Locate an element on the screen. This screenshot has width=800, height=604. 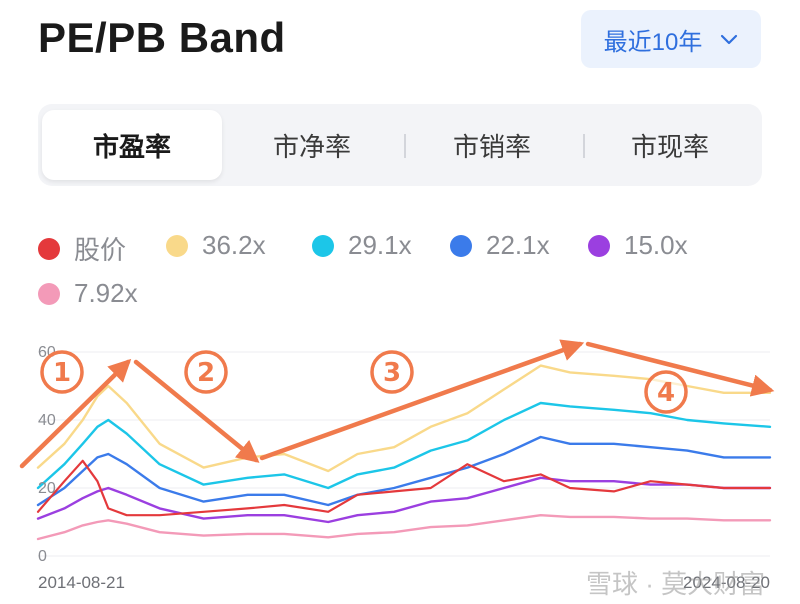
x-tick-label: 2014-08-21 is located at coordinates (81, 582).